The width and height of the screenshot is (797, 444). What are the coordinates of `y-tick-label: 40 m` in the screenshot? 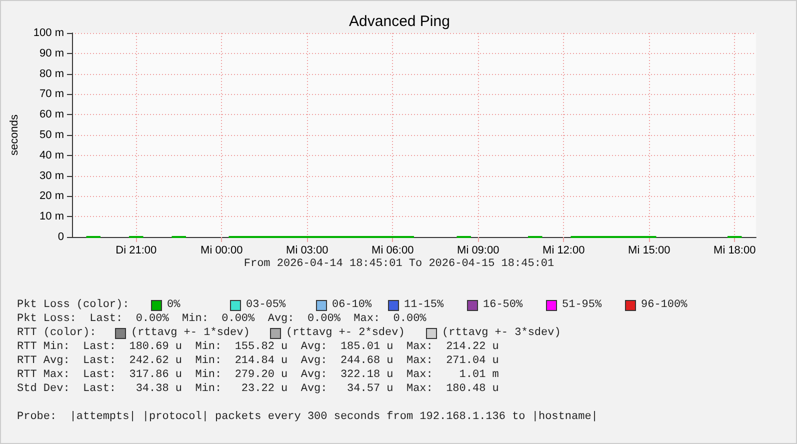 It's located at (52, 155).